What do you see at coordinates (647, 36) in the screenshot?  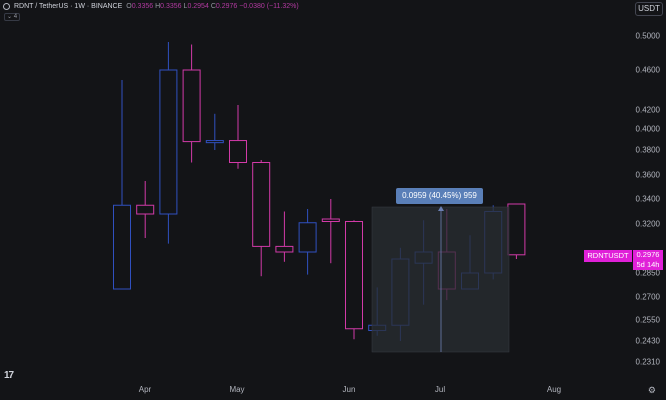 I see `price-axis-label: 0.5000` at bounding box center [647, 36].